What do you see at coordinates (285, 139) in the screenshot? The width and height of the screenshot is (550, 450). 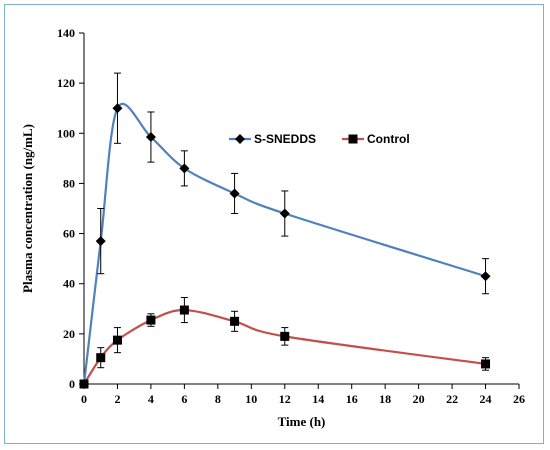 I see `legend-label: S-SNEDDS` at bounding box center [285, 139].